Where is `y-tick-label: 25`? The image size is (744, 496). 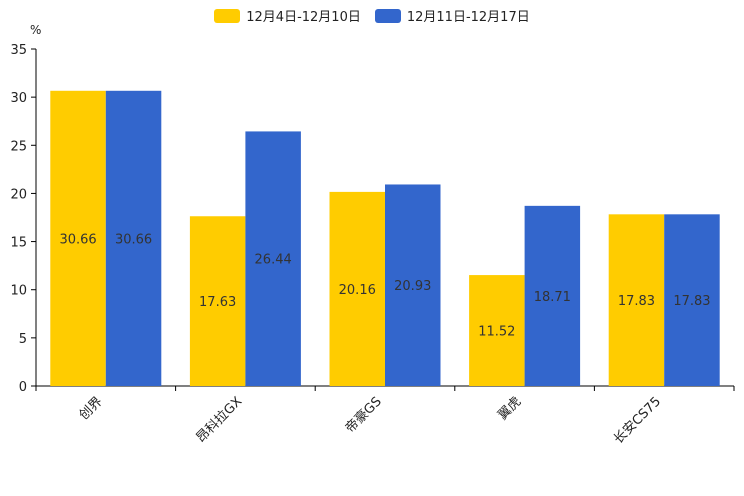 y-tick-label: 25 is located at coordinates (18, 146).